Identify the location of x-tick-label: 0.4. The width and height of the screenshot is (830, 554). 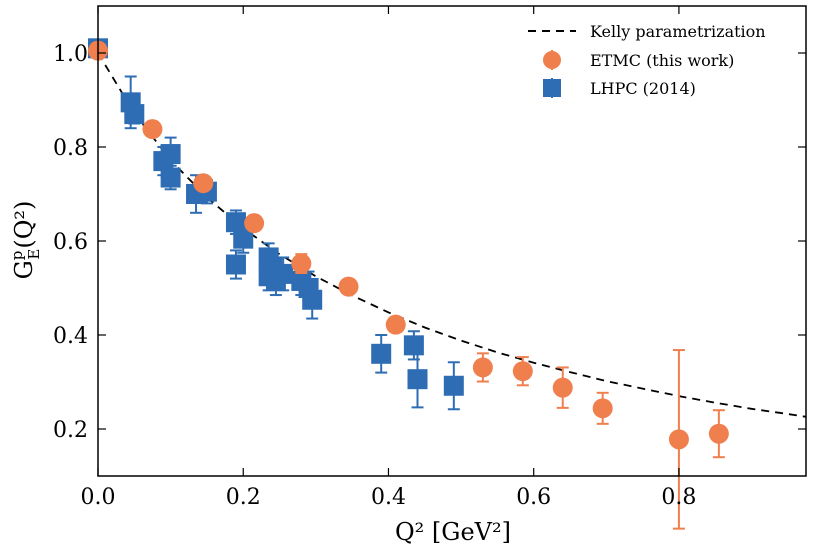
(388, 497).